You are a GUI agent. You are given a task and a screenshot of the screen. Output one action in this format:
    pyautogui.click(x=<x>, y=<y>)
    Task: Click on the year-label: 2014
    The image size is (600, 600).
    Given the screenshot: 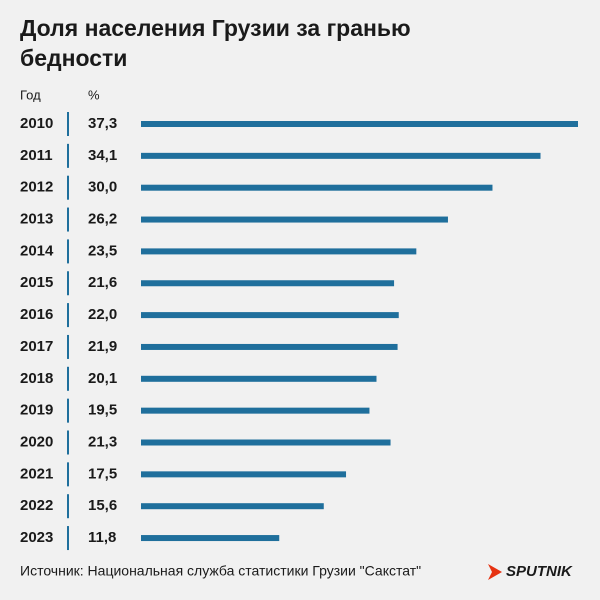 What is the action you would take?
    pyautogui.click(x=37, y=250)
    